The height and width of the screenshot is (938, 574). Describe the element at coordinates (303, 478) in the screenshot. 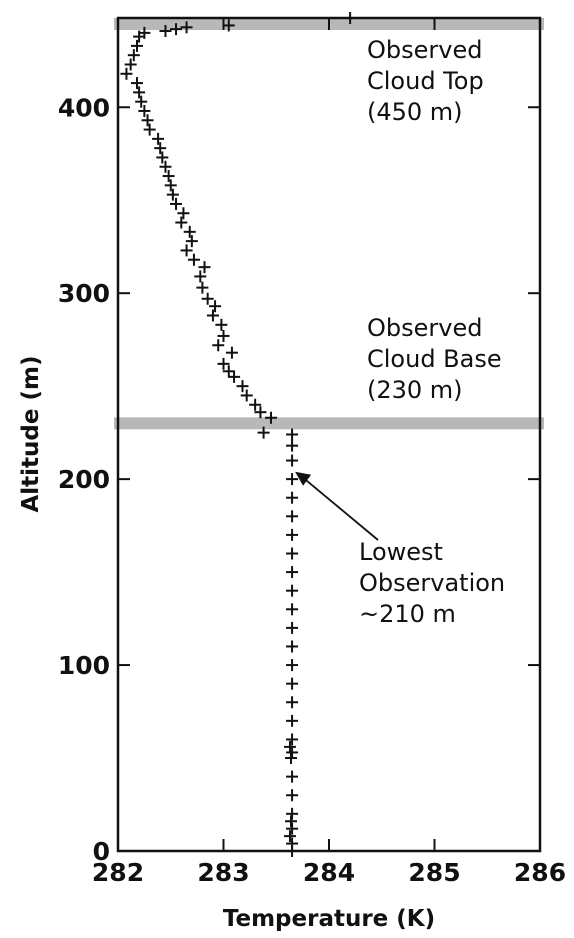

I see `annotation-arrowhead` at that location.